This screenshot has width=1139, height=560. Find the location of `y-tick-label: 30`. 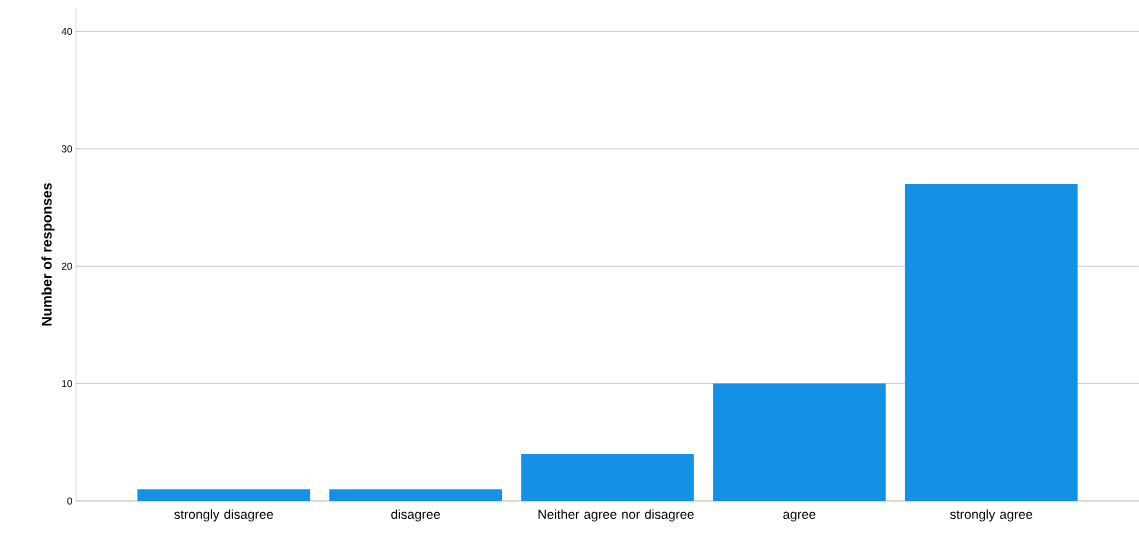

y-tick-label: 30 is located at coordinates (67, 149).